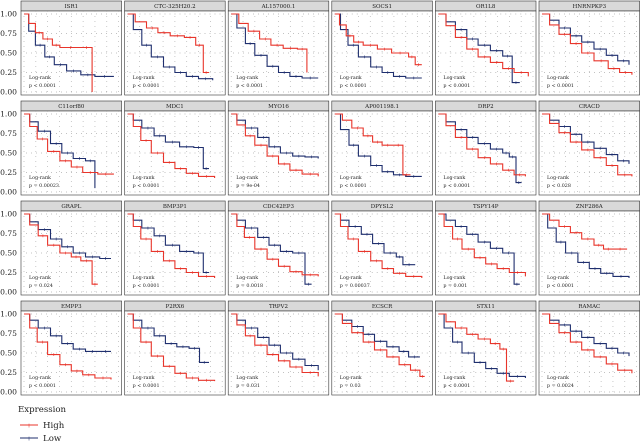  I want to click on legend-high-marker: +, so click(28, 426).